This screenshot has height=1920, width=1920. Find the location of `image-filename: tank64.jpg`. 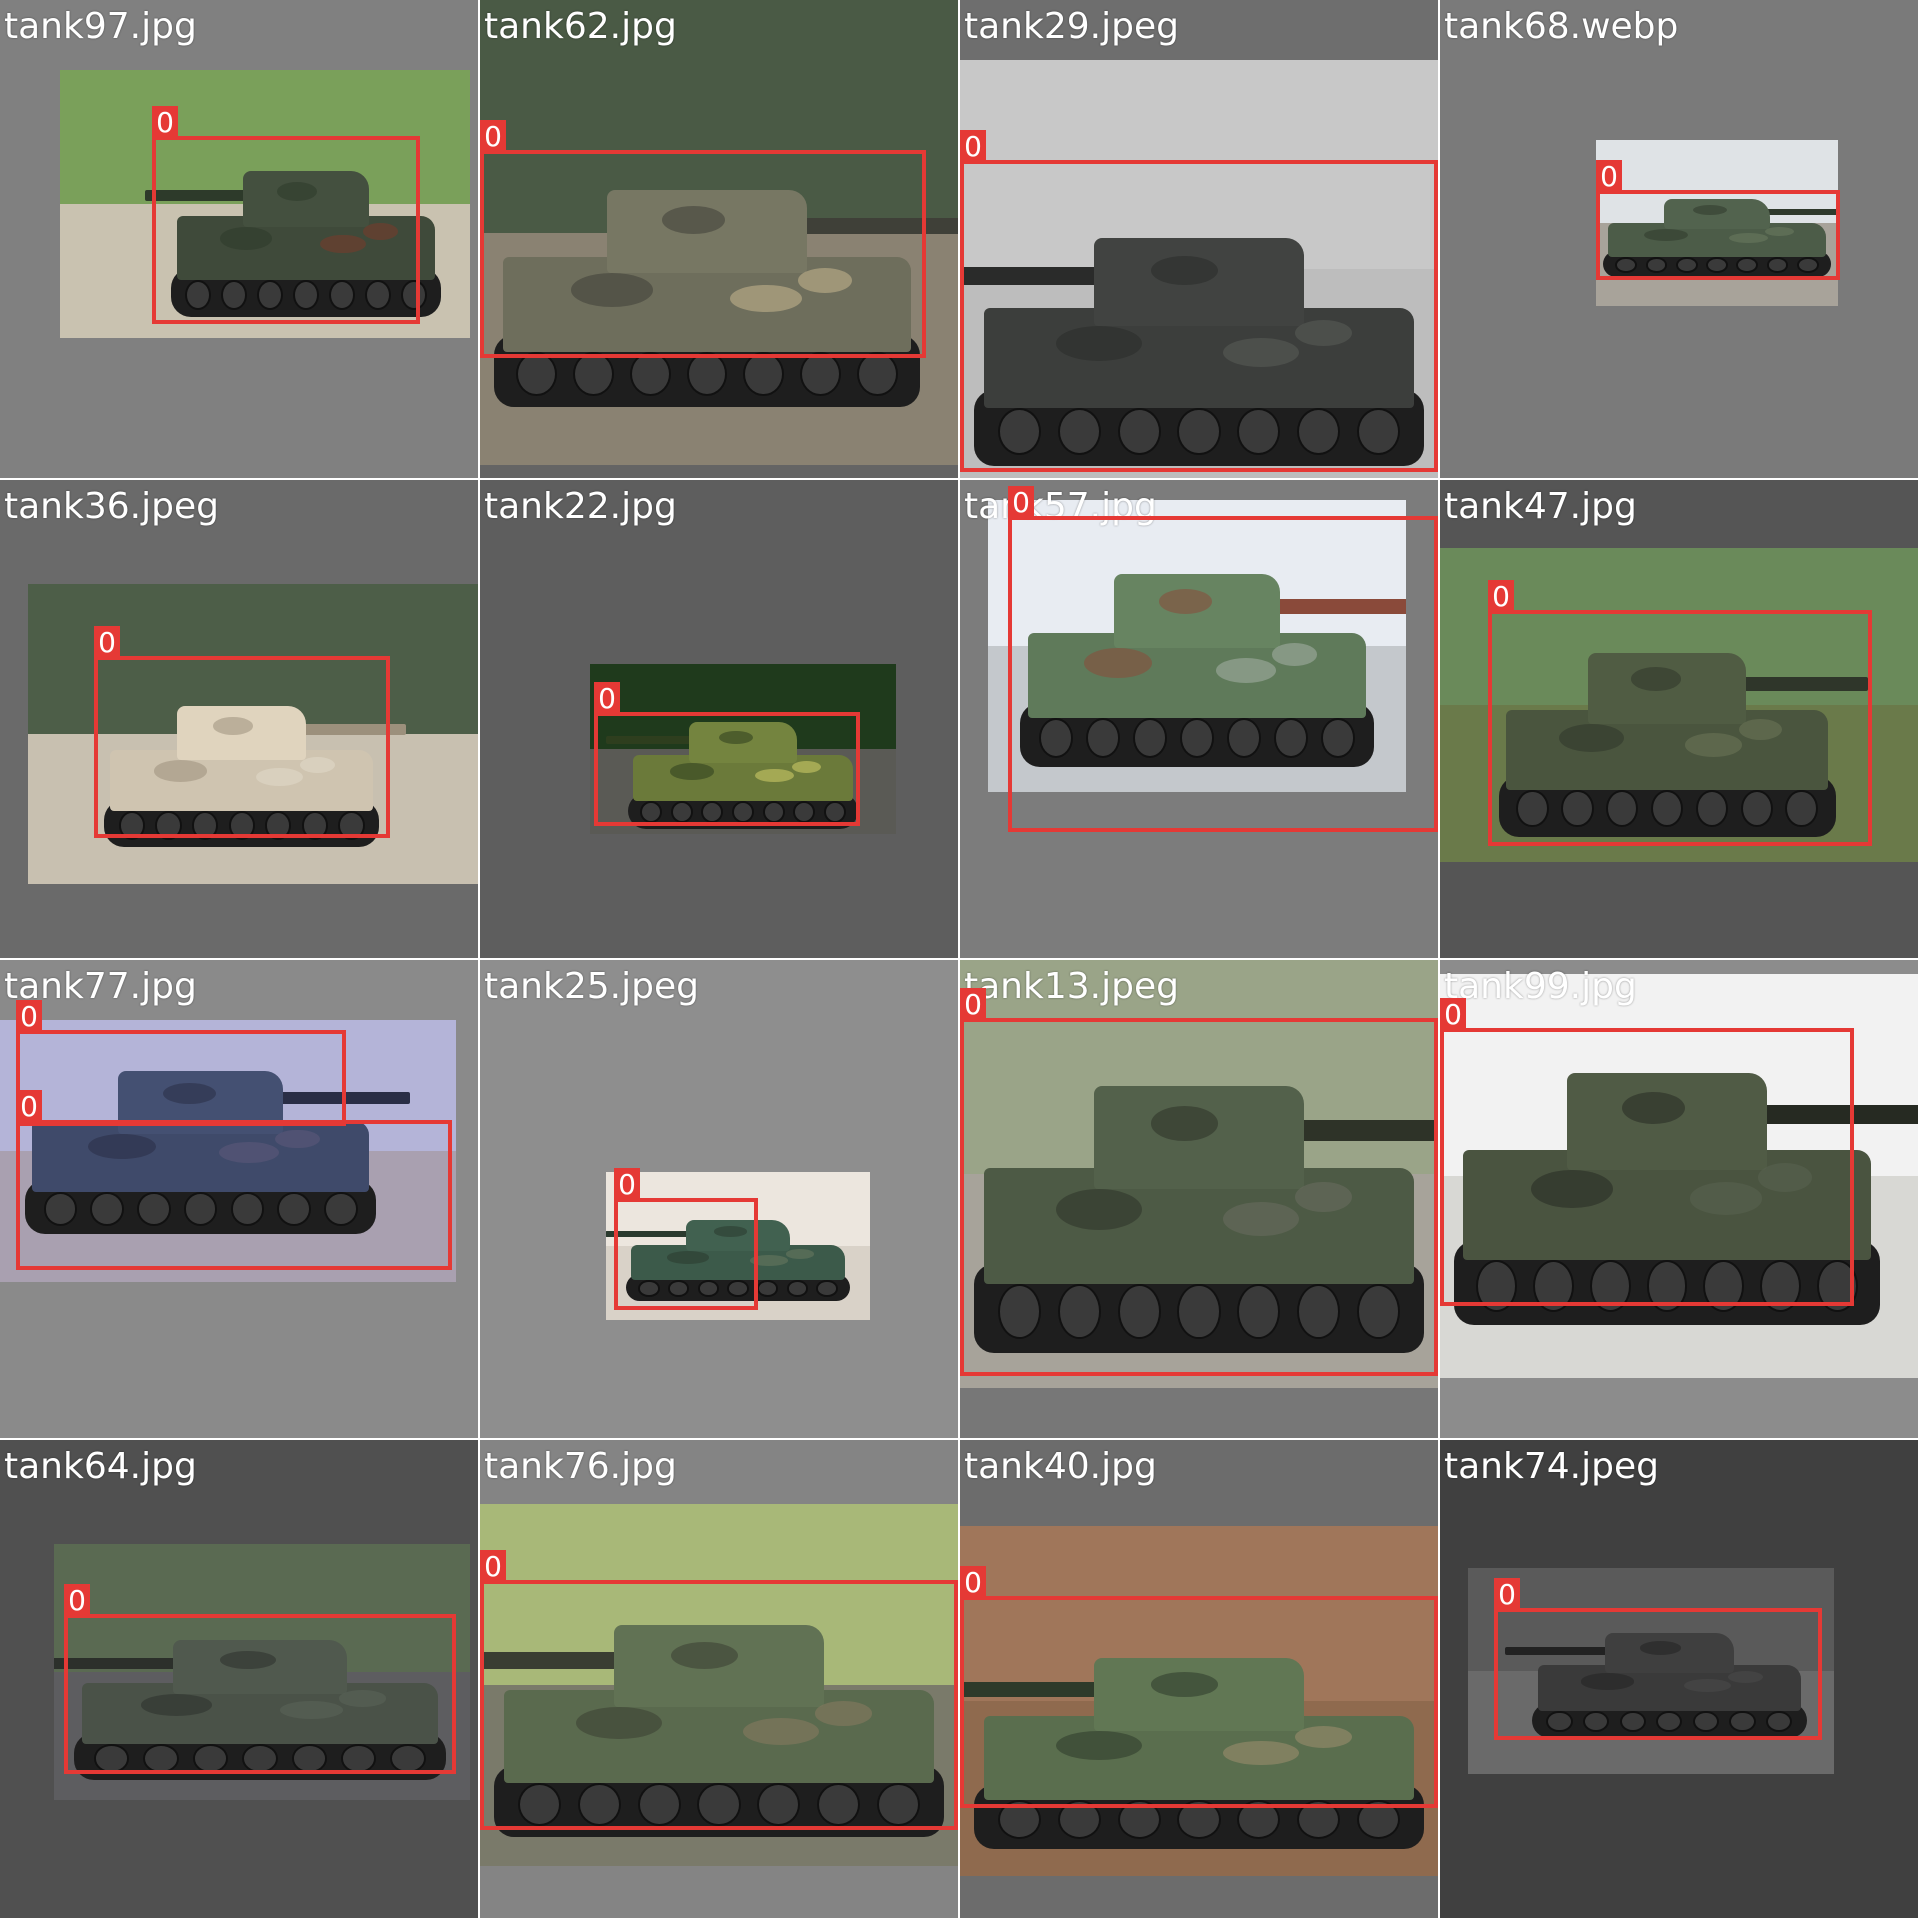

image-filename: tank64.jpg is located at coordinates (100, 1466).